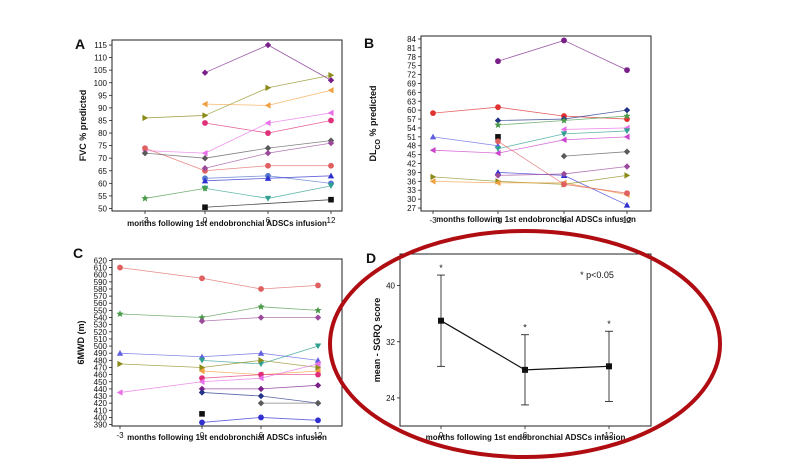  I want to click on y-tick-label: 90, so click(102, 108).